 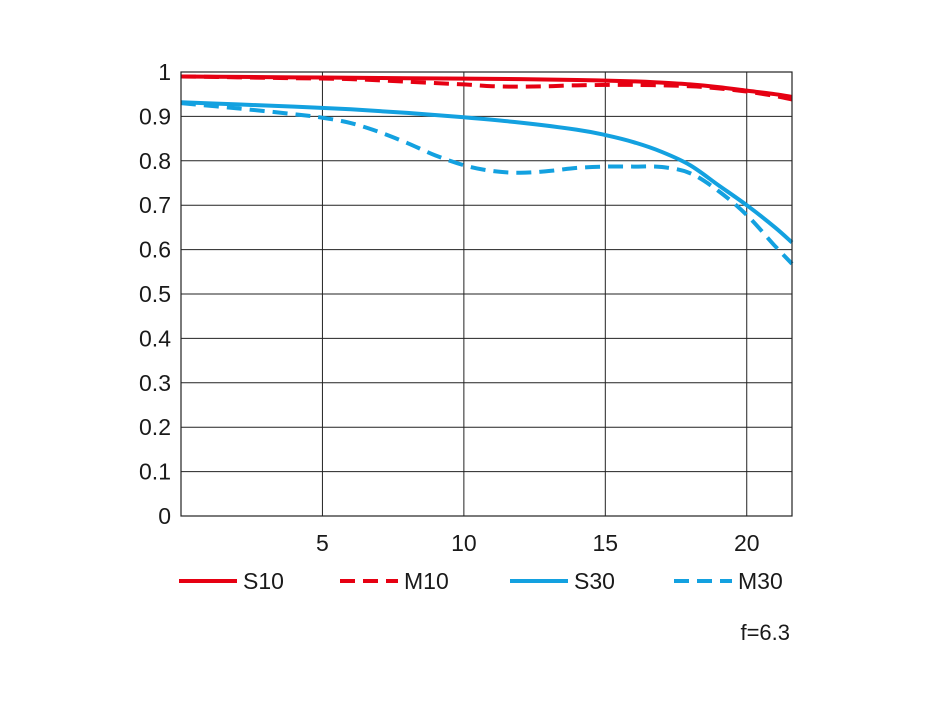 I want to click on y-axis-ticks: 0 0.1 0.2 0.3 0.4 0.5 0.6 0.7 0.8 0.9 1, so click(x=155, y=294).